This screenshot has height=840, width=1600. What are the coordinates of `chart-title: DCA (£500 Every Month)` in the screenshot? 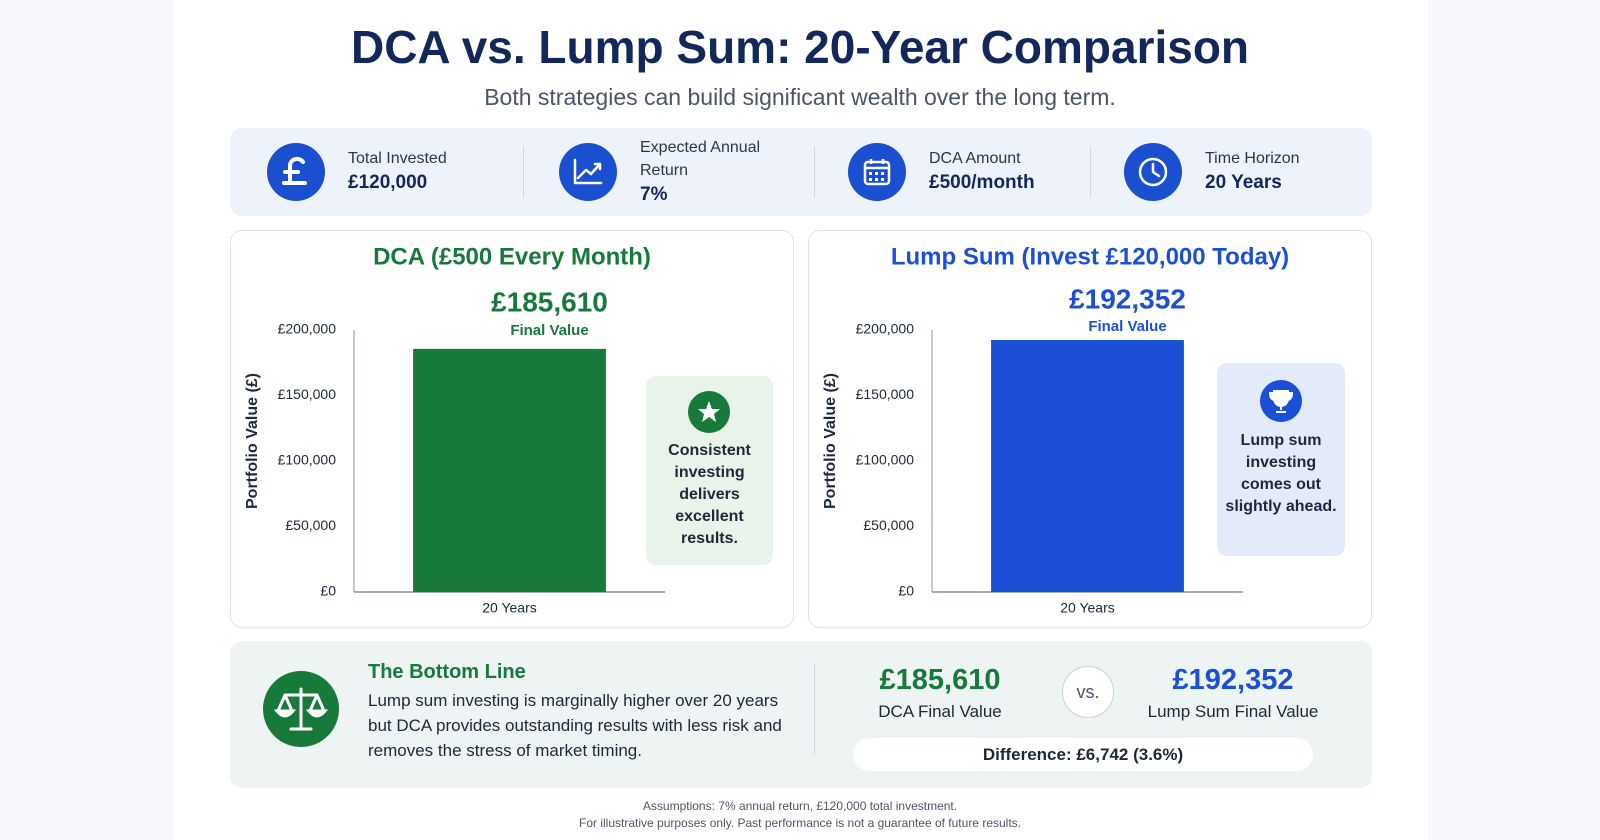 It's located at (512, 256).